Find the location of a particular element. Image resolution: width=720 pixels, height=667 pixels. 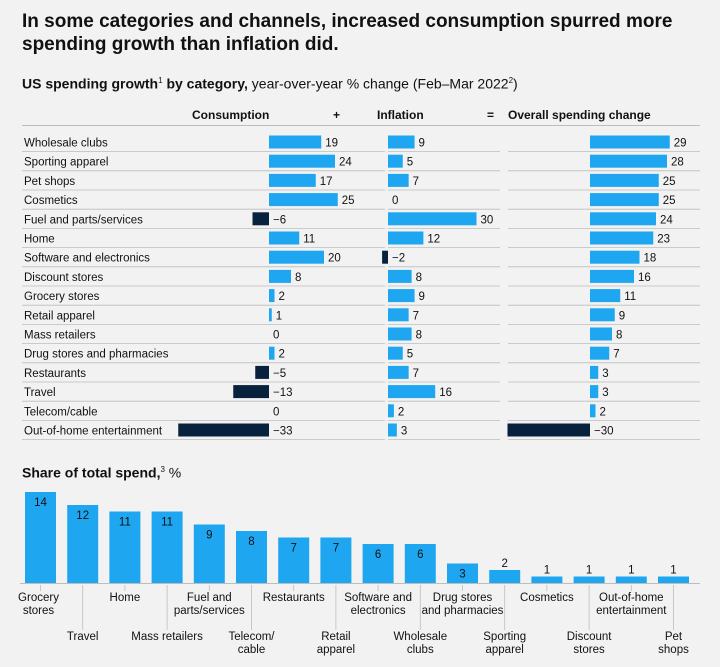

consumption-value-out-of-home-entertainment: −33 is located at coordinates (283, 432).